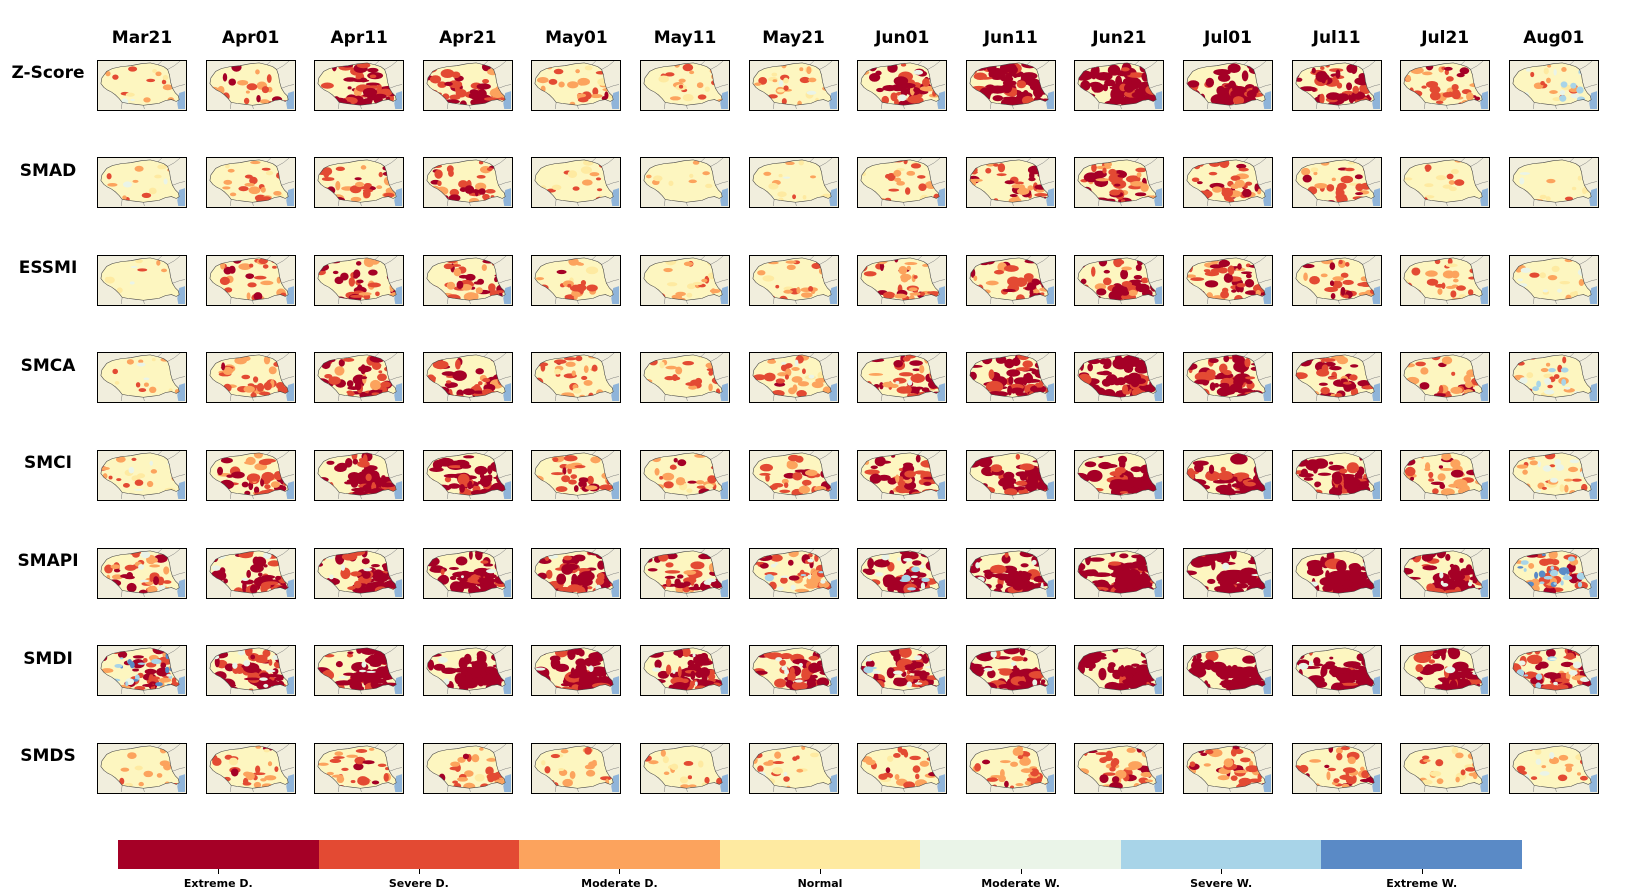 Image resolution: width=1634 pixels, height=893 pixels. I want to click on colorbar-label: Extreme D., so click(218, 883).